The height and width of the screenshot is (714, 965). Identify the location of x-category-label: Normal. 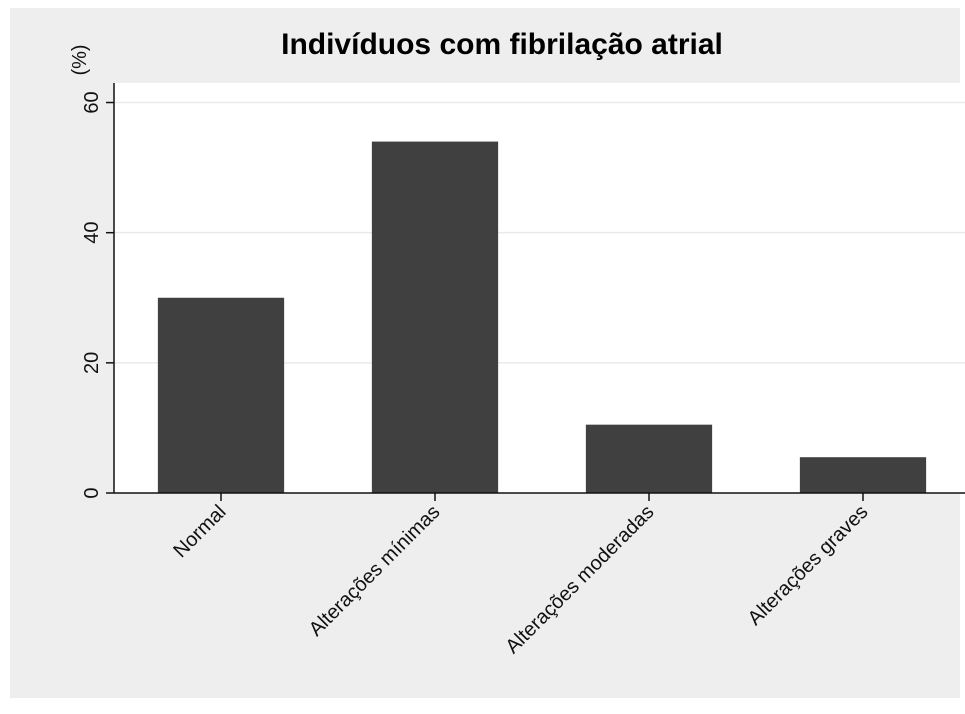
(199, 531).